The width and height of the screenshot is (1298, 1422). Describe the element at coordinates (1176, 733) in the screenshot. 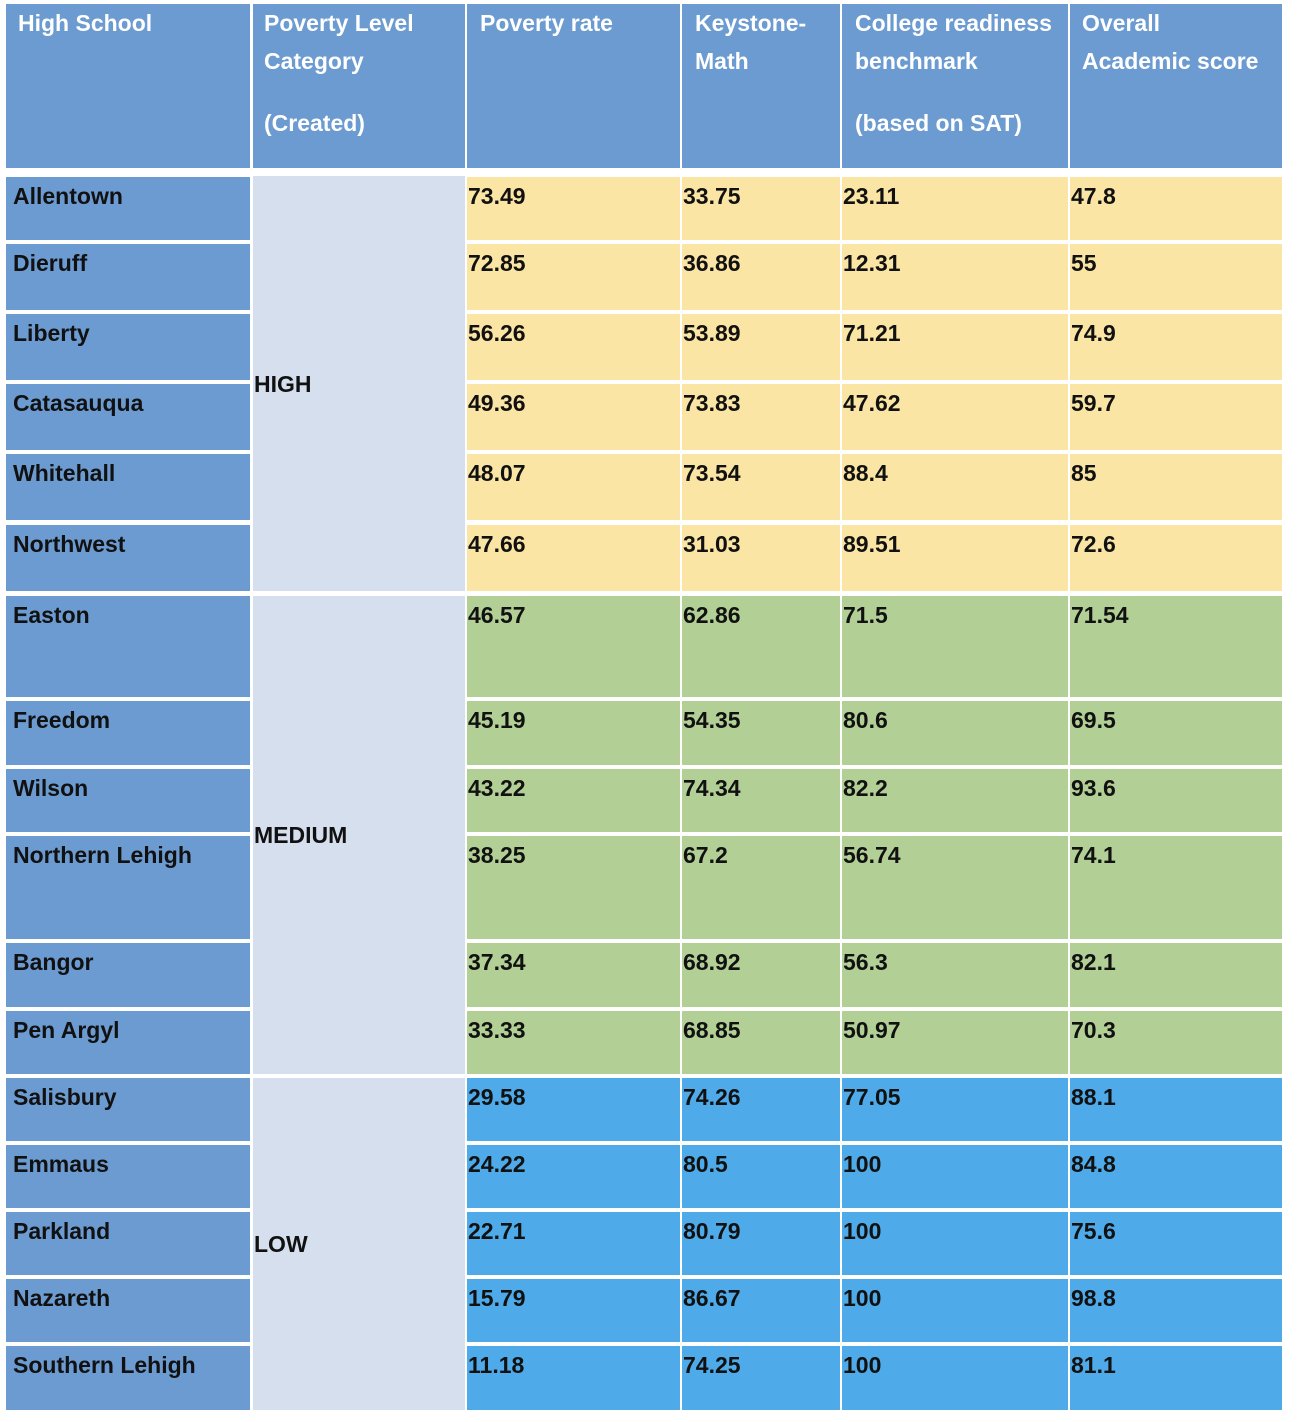

I see `overall-academic-score-cell: 69.5` at that location.